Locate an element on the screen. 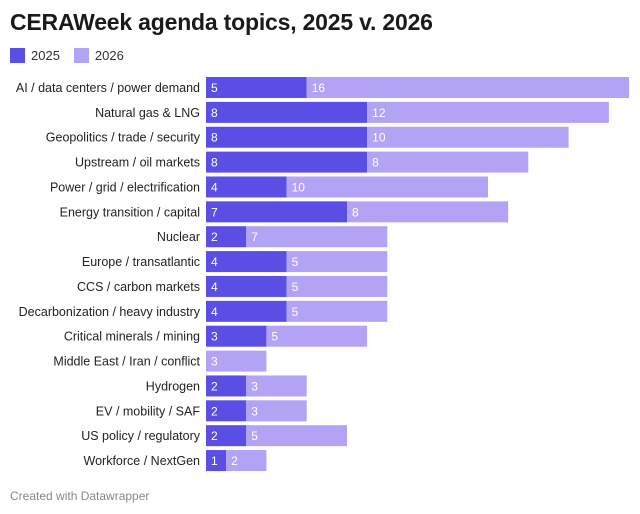 This screenshot has height=514, width=640. legend: 2025 2026 is located at coordinates (74, 55).